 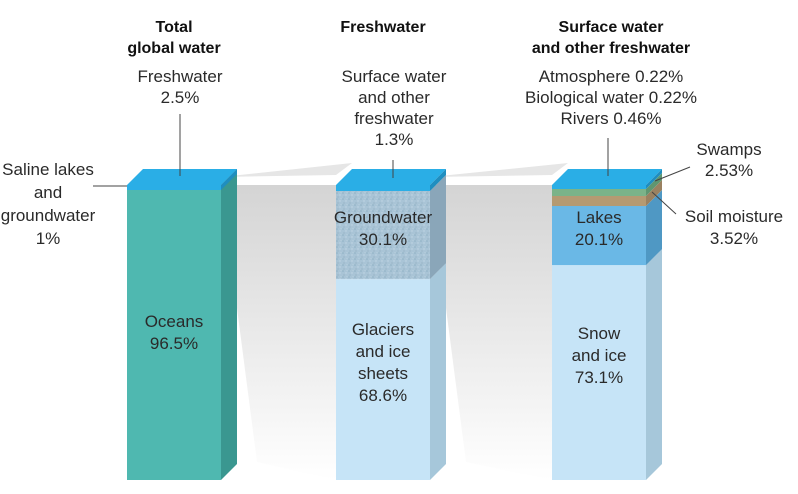 I want to click on label-snow-ice-line-1: and ice, so click(x=599, y=355).